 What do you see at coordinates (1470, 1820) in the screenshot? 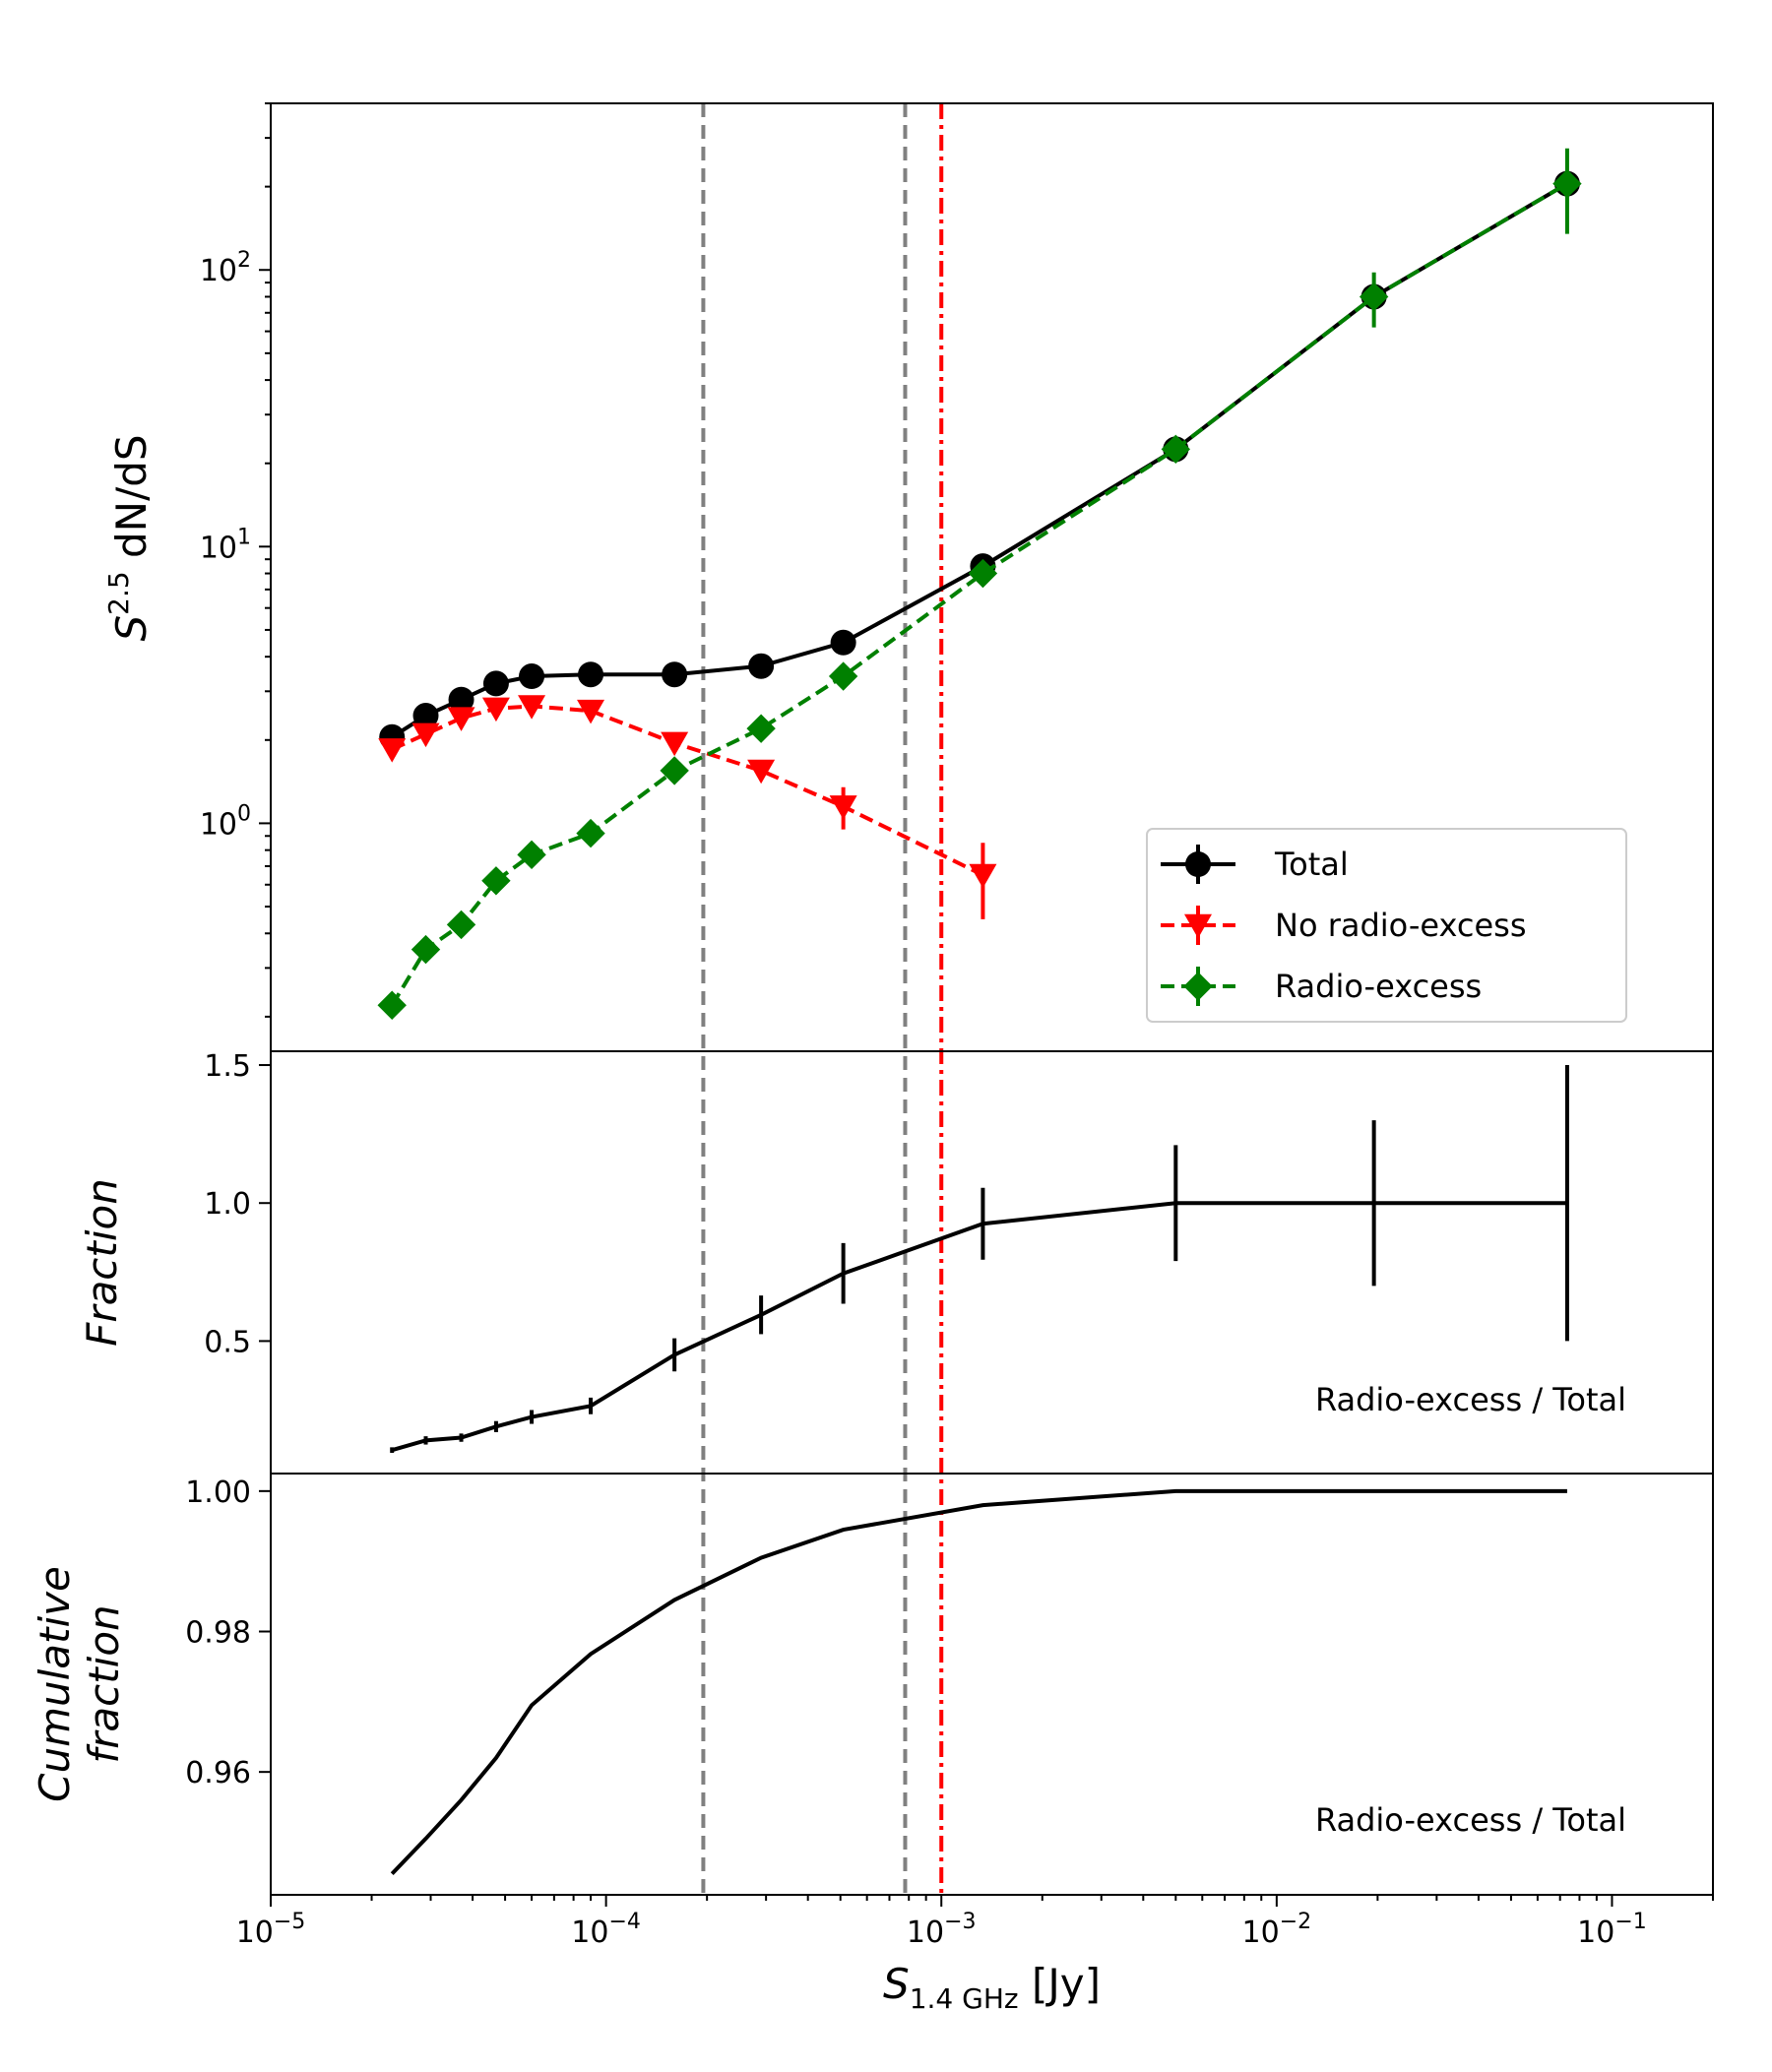
I see `annotation-bot: Radio-excess / Total` at bounding box center [1470, 1820].